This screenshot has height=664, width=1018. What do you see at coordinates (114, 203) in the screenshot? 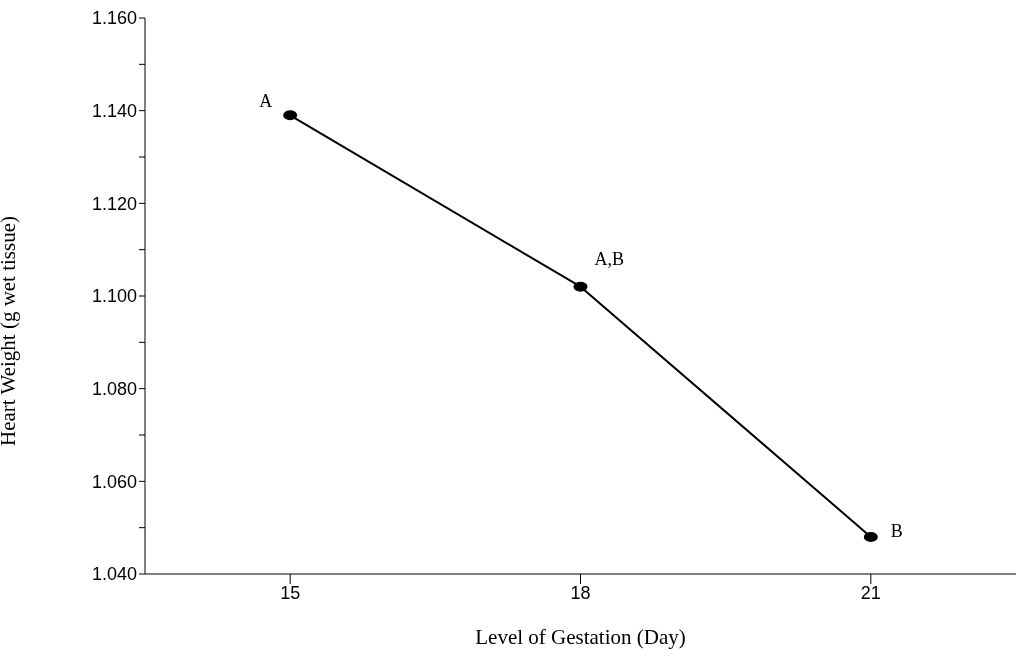
I see `y-tick-label: 1.120` at bounding box center [114, 203].